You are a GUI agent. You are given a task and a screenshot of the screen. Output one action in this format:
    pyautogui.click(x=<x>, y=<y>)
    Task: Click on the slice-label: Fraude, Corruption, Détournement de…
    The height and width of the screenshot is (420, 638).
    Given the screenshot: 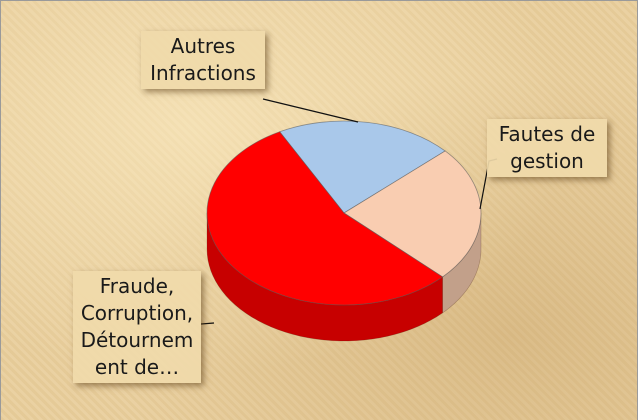 What is the action you would take?
    pyautogui.click(x=137, y=327)
    